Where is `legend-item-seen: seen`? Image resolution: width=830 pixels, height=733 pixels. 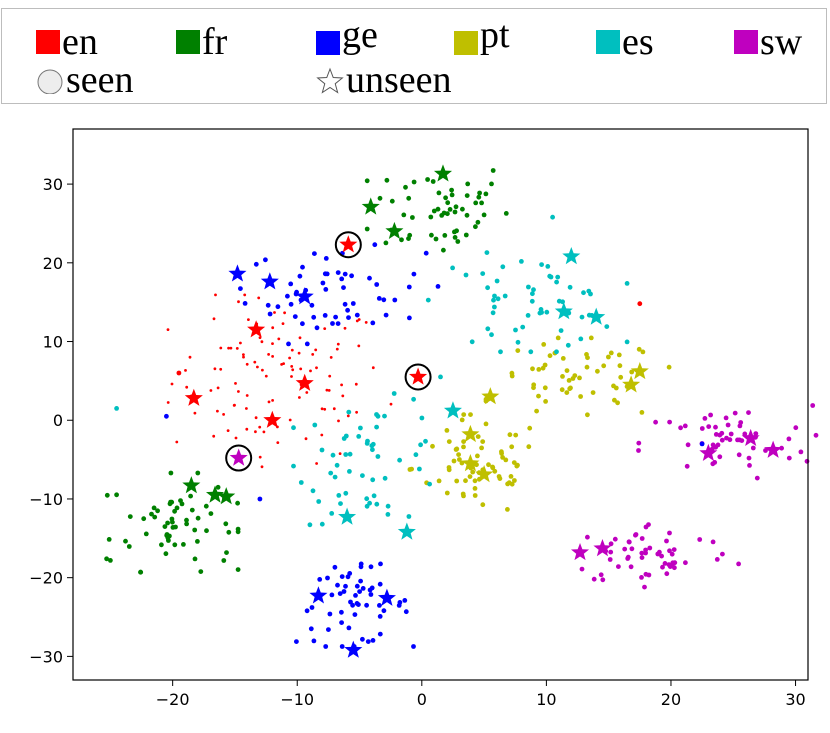
legend-item-seen: seen is located at coordinates (85, 80).